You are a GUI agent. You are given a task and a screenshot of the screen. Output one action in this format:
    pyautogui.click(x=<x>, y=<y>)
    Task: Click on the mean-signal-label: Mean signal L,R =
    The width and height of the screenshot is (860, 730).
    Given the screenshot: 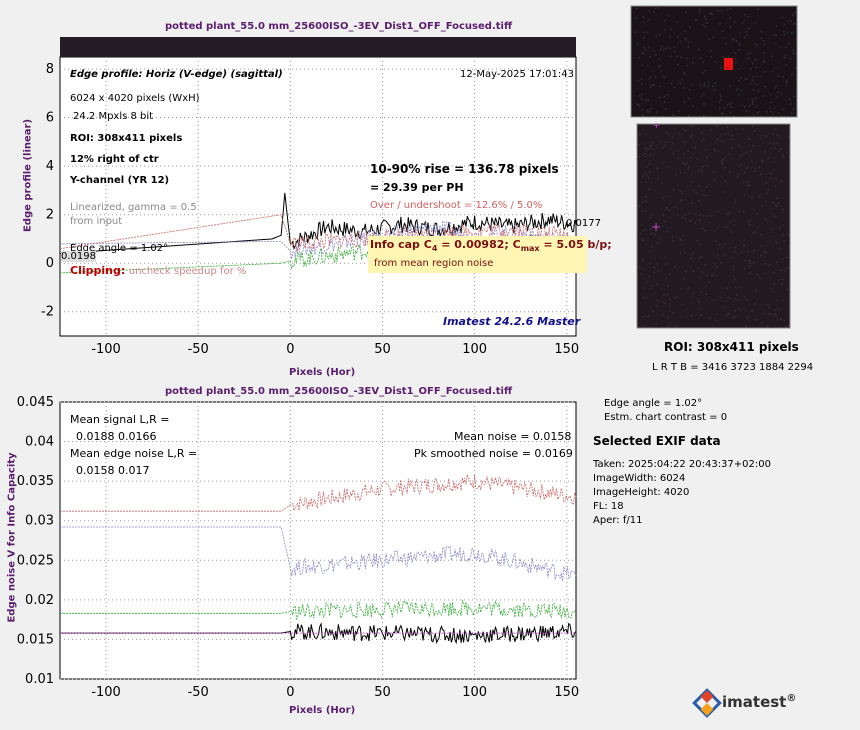 What is the action you would take?
    pyautogui.click(x=120, y=419)
    